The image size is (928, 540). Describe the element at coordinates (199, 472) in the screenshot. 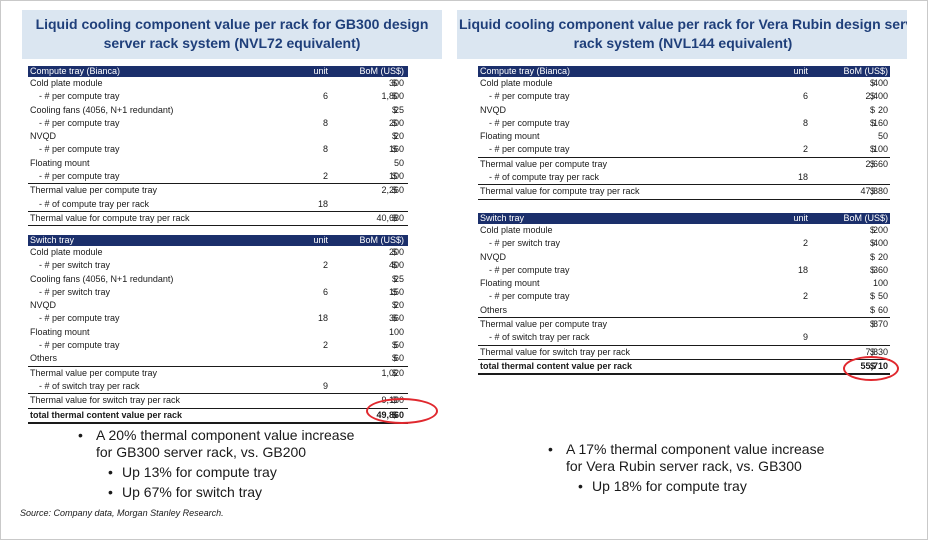

I see `bullet-text: Up 13% for compute tray` at that location.